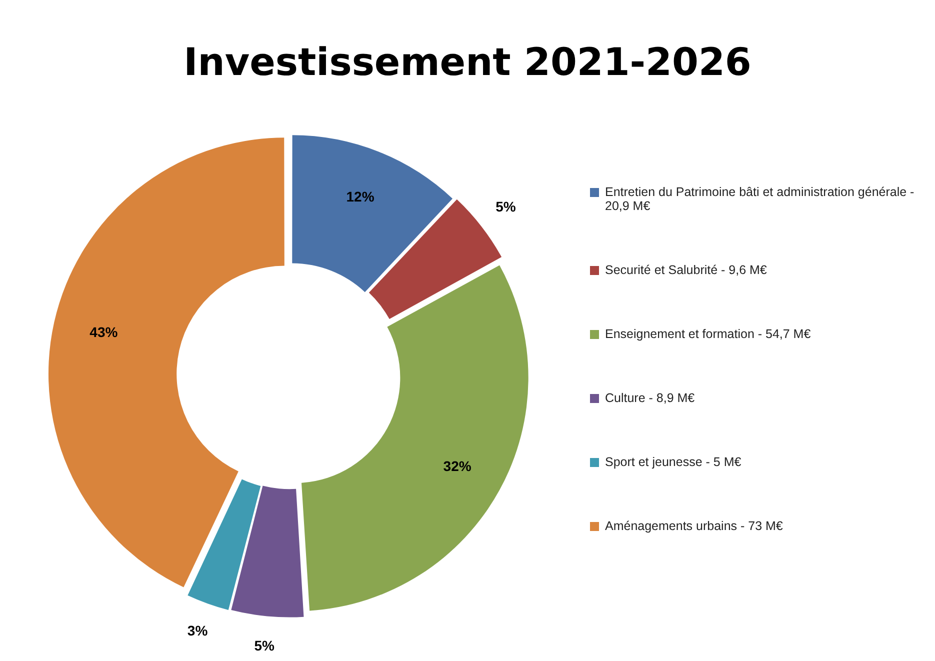  What do you see at coordinates (650, 398) in the screenshot?
I see `legend-label: Culture - 8,9 M€` at bounding box center [650, 398].